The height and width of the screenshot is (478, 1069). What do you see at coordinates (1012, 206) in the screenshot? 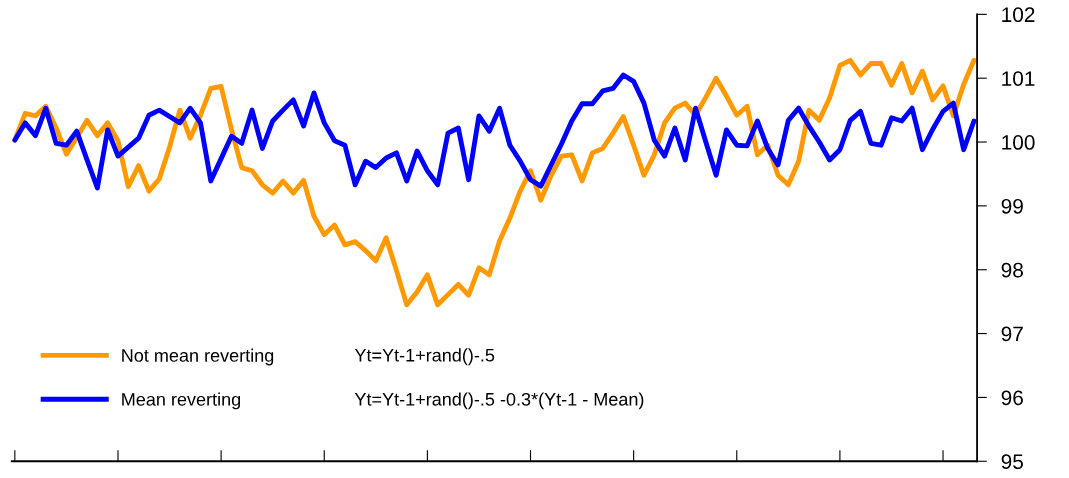
I see `y-tick-label: 99` at bounding box center [1012, 206].